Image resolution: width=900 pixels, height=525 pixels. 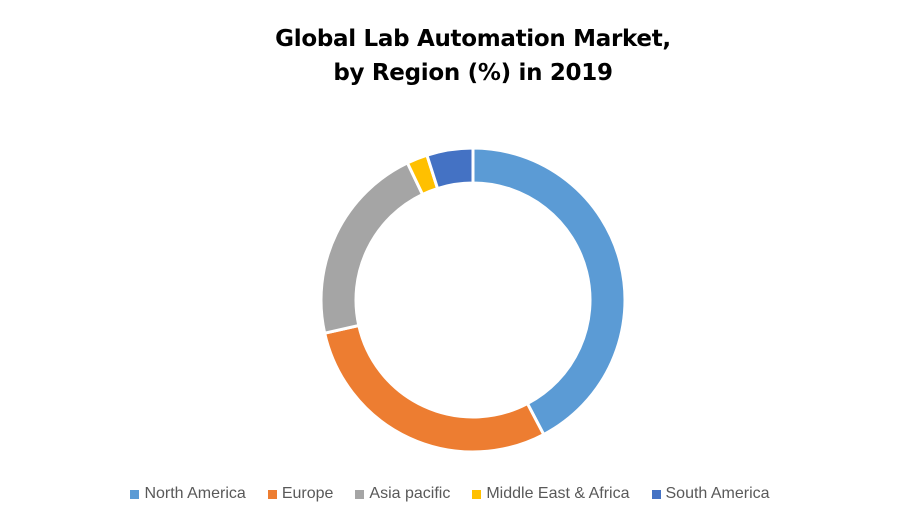 What do you see at coordinates (195, 493) in the screenshot?
I see `legend-label-north-america: North America` at bounding box center [195, 493].